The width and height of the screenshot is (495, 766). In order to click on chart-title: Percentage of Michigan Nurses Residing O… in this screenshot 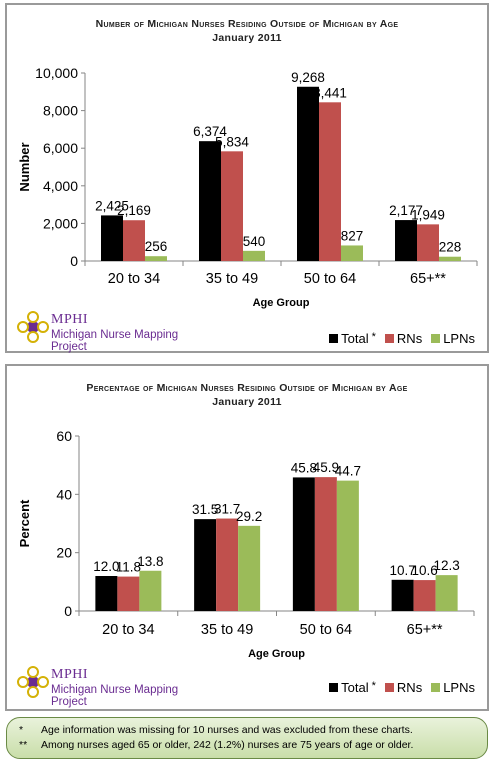, I will do `click(247, 395)`.